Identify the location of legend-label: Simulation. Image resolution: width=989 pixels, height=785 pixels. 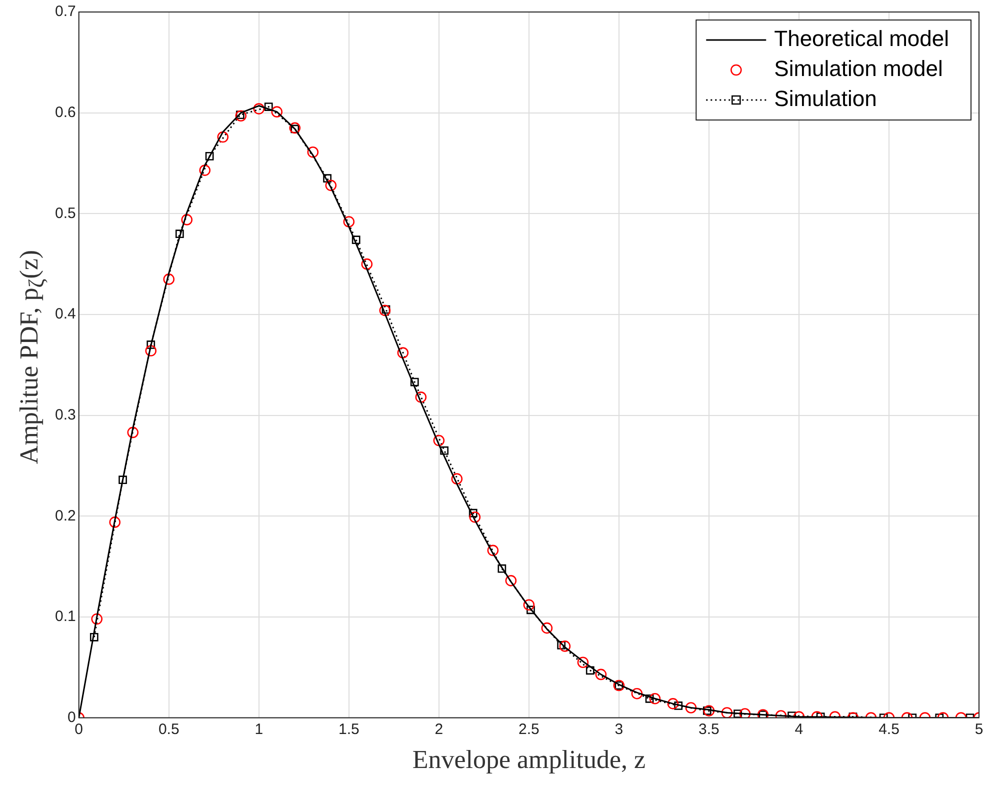
(825, 99).